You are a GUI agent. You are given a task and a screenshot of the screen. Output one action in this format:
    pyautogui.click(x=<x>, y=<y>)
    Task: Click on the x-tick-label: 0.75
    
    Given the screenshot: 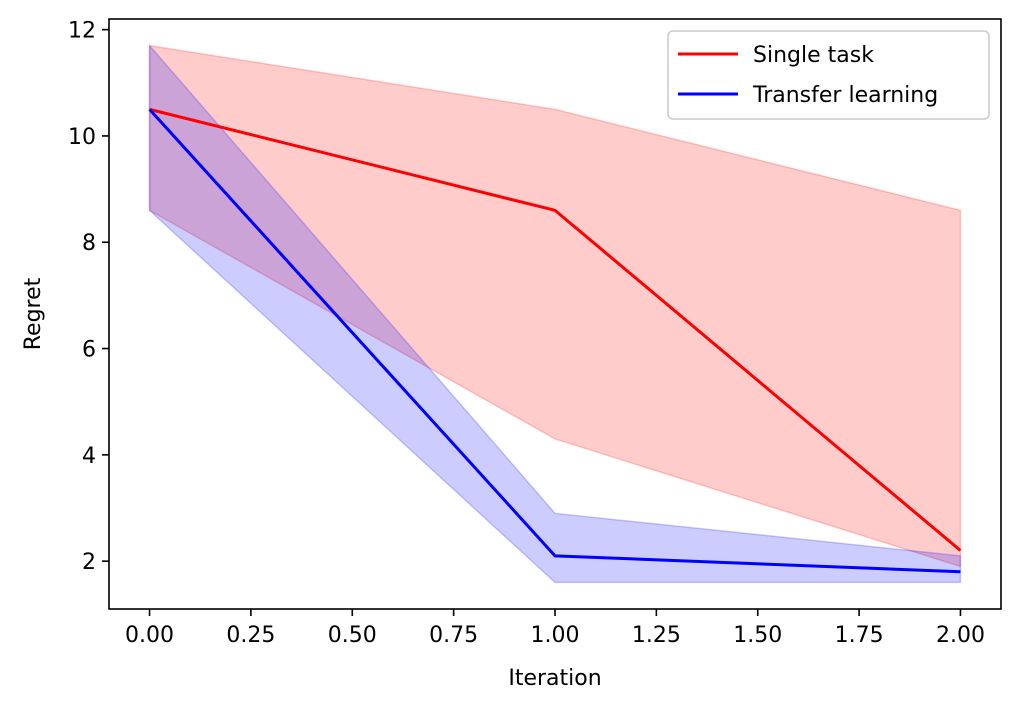 What is the action you would take?
    pyautogui.click(x=453, y=635)
    